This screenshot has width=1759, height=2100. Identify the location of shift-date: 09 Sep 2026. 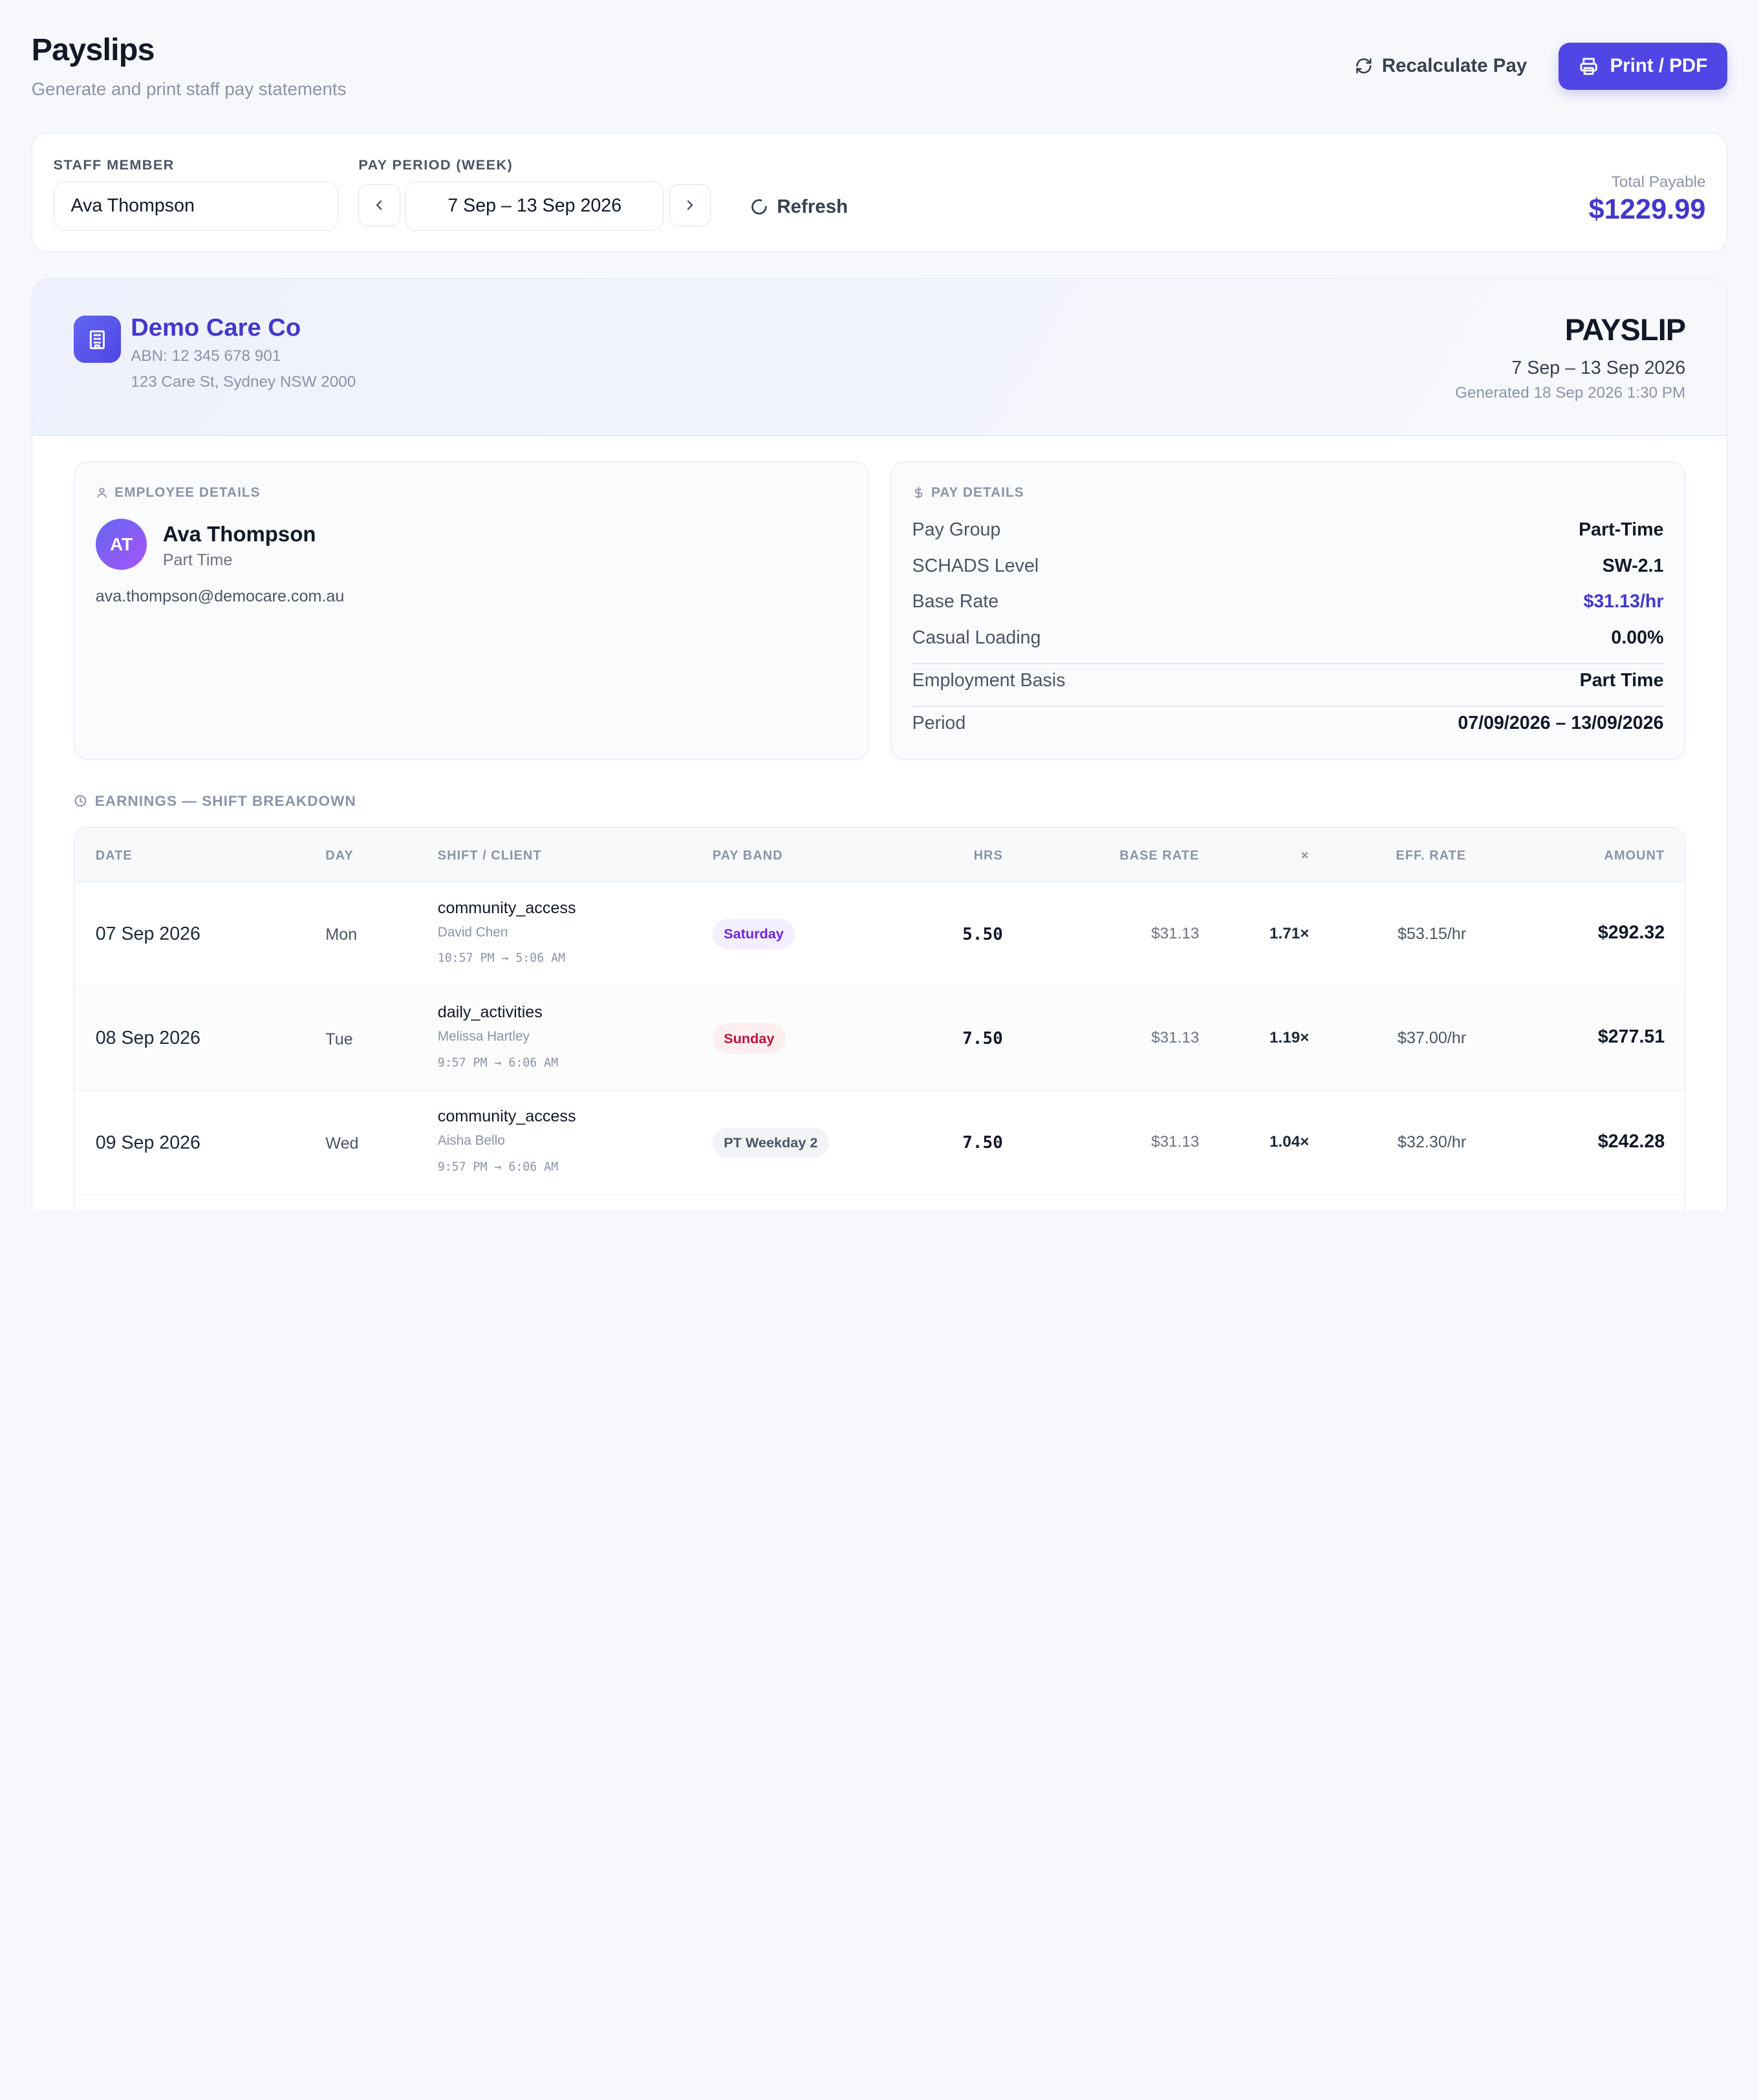
(147, 1142).